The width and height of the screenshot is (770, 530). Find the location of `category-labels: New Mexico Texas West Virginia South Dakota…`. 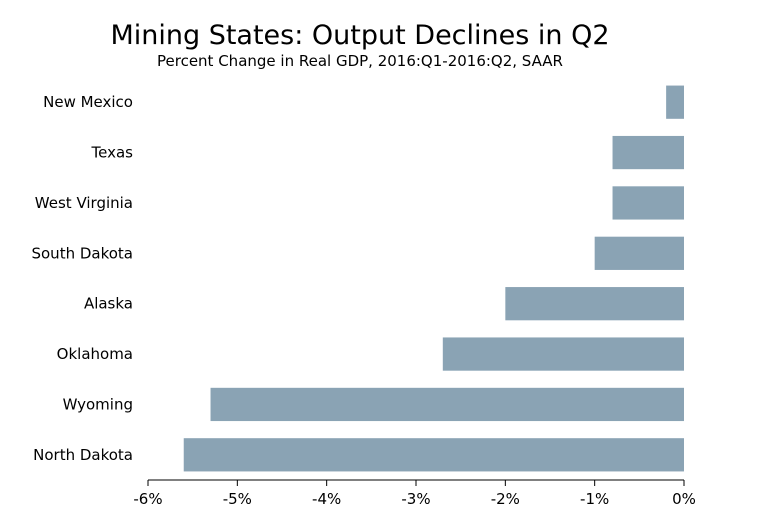

category-labels: New Mexico Texas West Virginia South Dakota… is located at coordinates (82, 278).